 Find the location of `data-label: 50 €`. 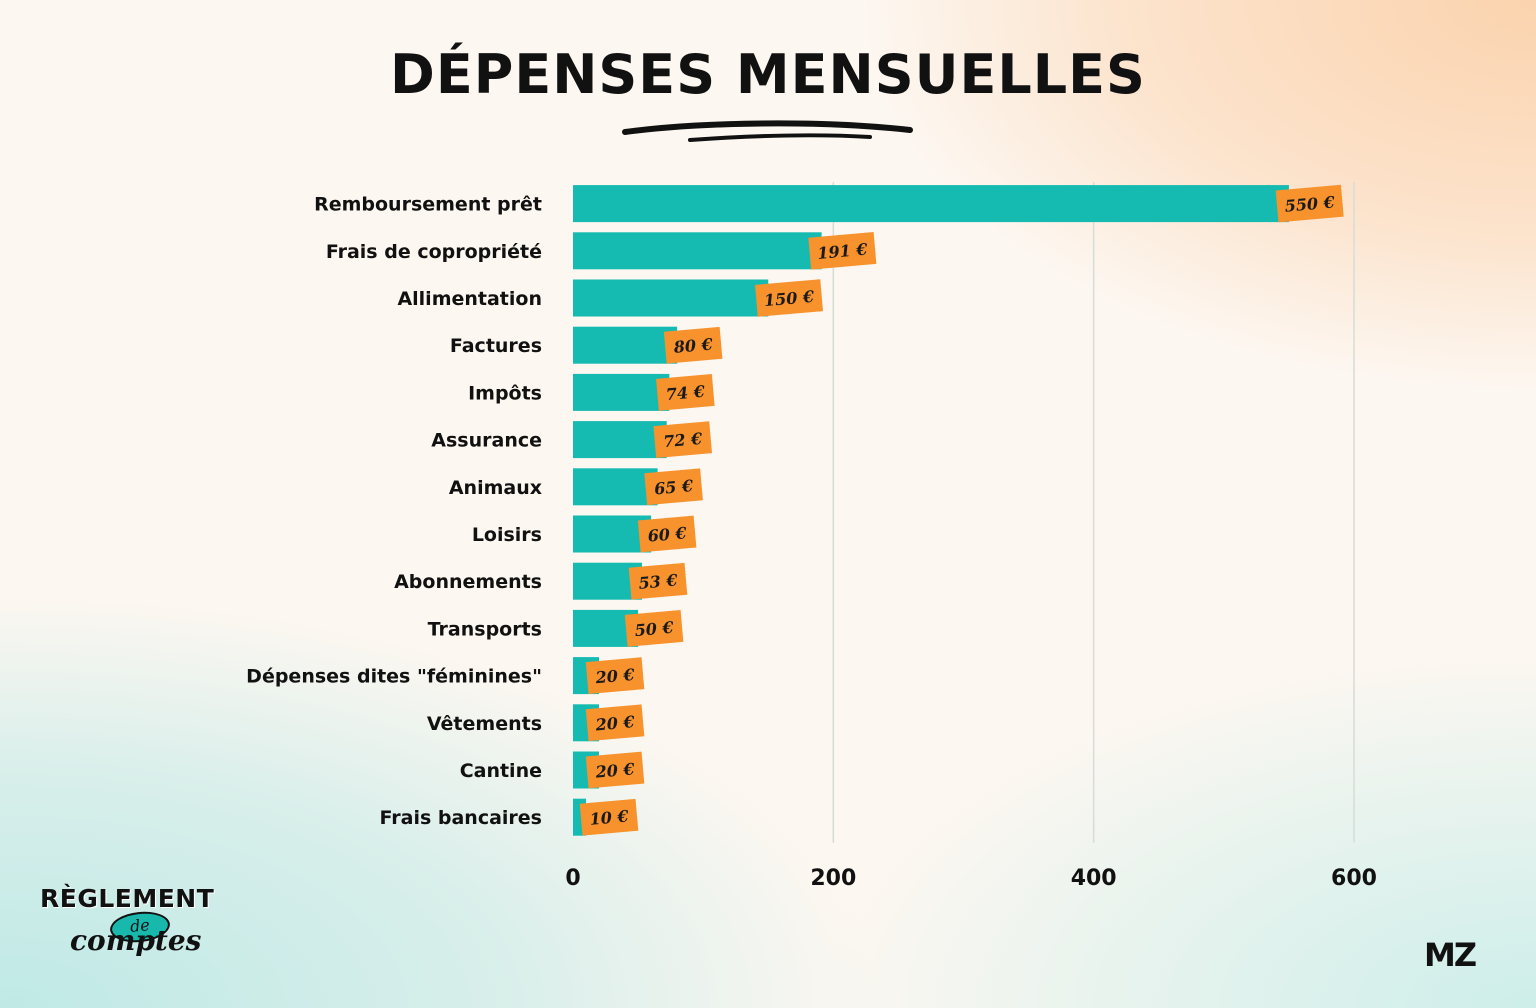

data-label: 50 € is located at coordinates (654, 629).